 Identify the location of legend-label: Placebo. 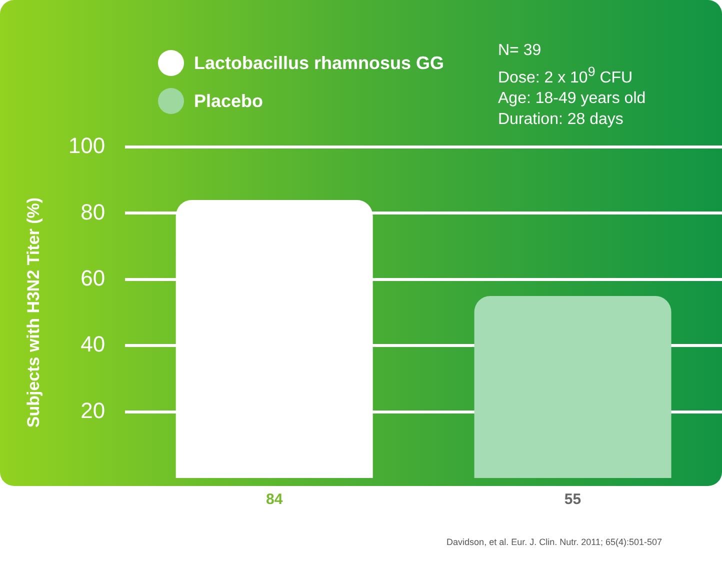
(229, 101).